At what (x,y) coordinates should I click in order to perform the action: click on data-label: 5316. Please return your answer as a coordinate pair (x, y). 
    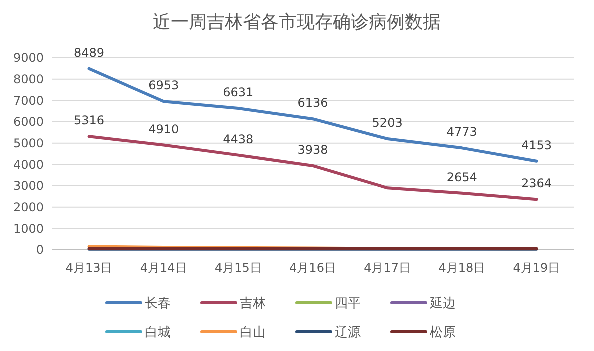
    Looking at the image, I should click on (89, 121).